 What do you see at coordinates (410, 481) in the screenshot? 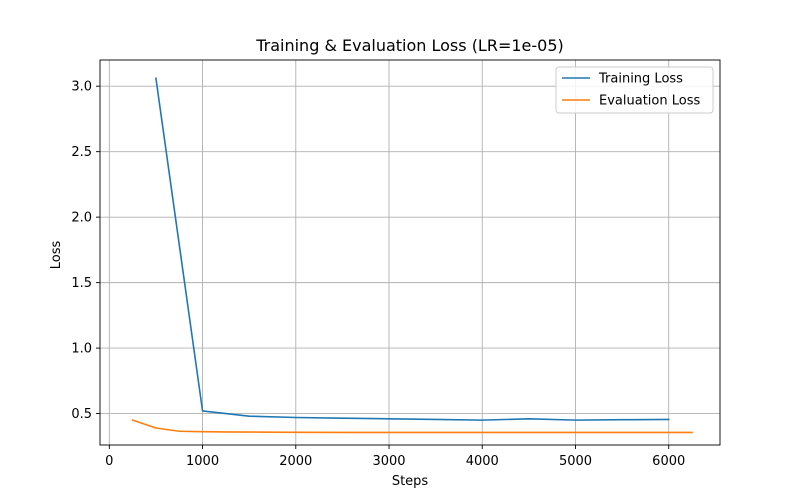
I see `x-axis-label: Steps` at bounding box center [410, 481].